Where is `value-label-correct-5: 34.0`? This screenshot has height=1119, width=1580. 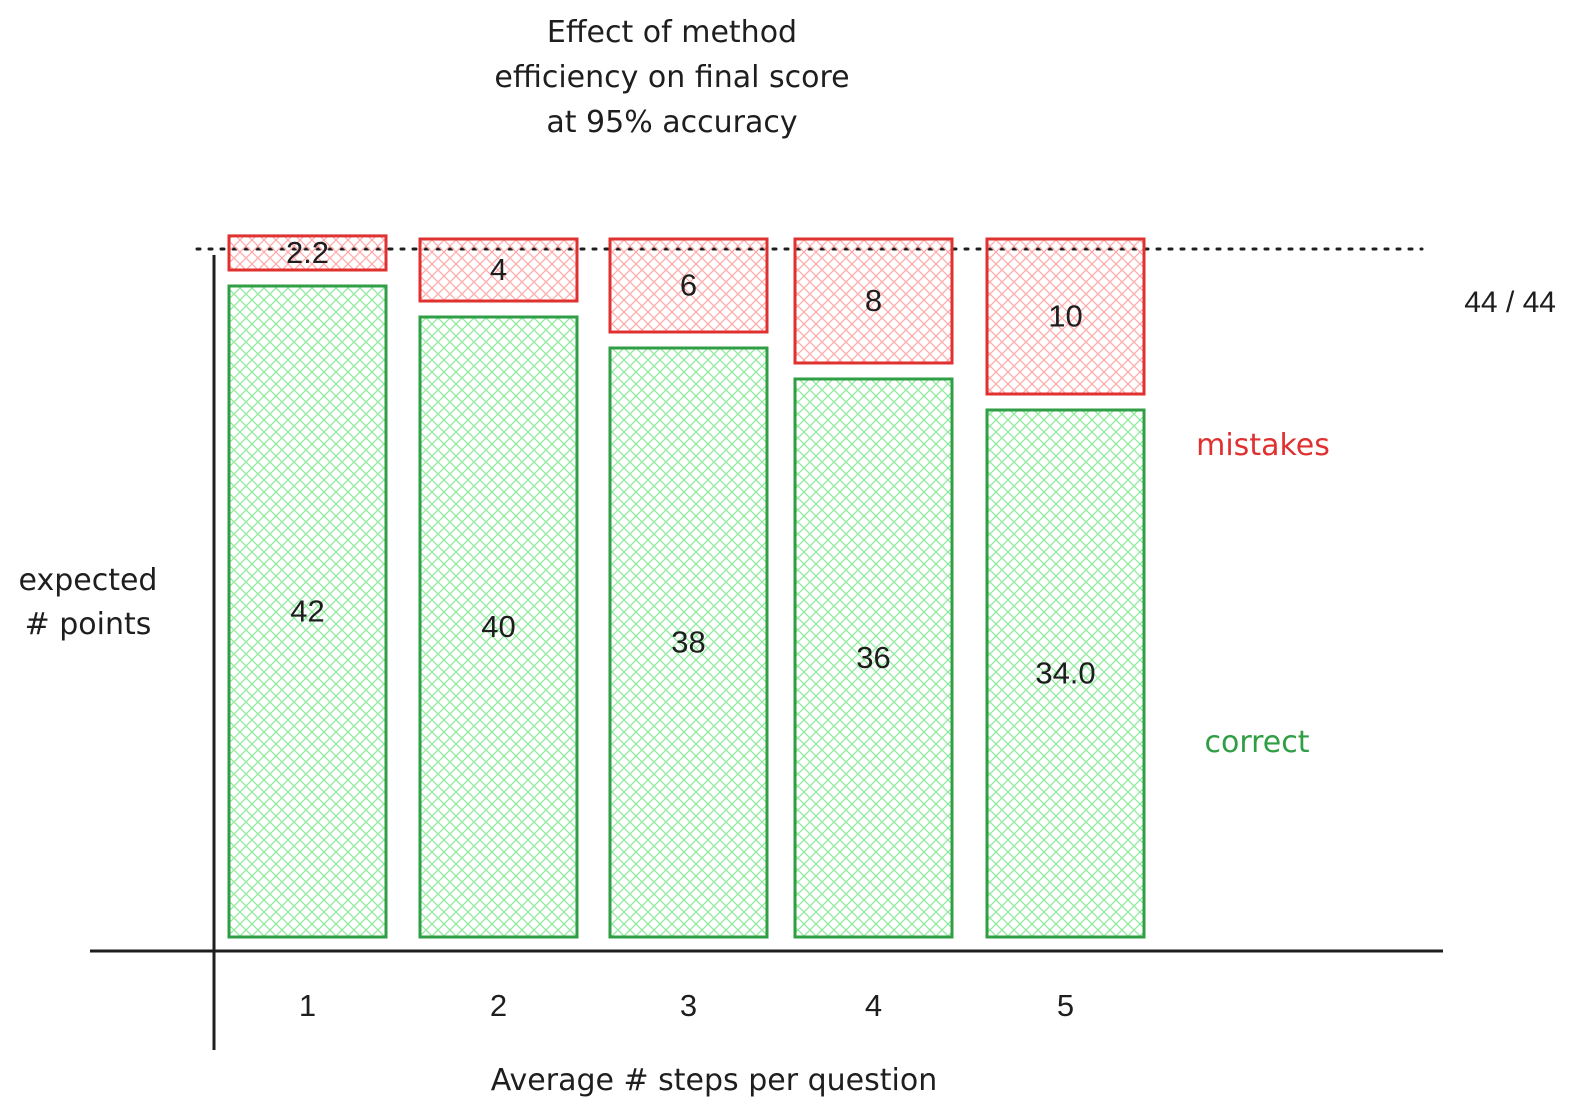 value-label-correct-5: 34.0 is located at coordinates (1065, 673).